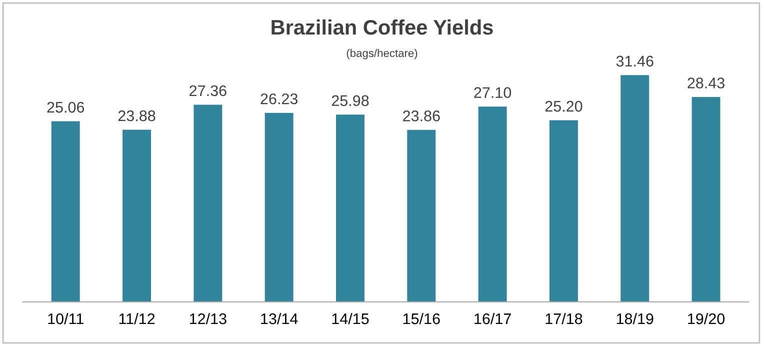  What do you see at coordinates (350, 100) in the screenshot?
I see `data-label: 25.98` at bounding box center [350, 100].